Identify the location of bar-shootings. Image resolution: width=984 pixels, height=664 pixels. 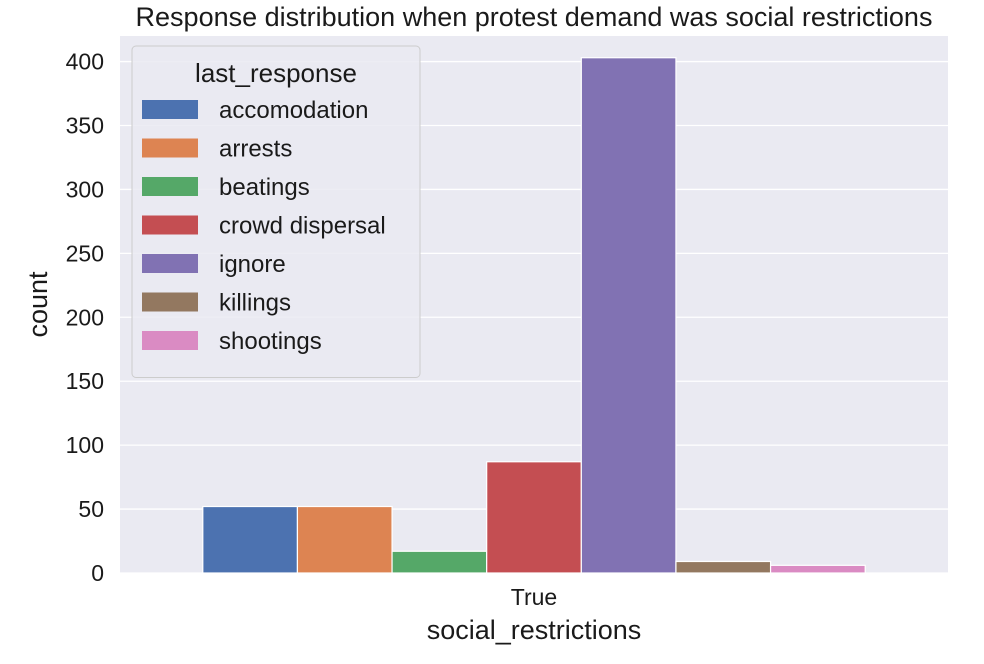
(817, 569).